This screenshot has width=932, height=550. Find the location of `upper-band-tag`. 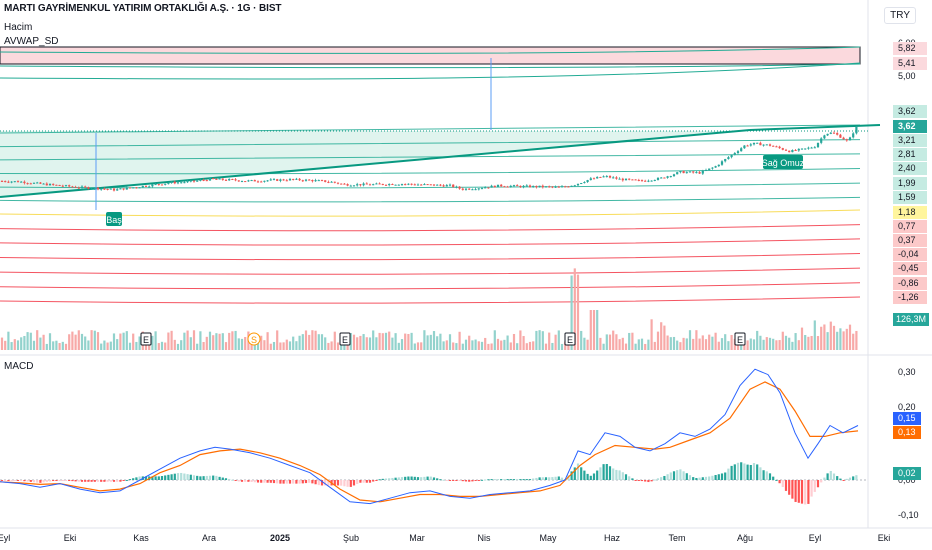

upper-band-tag is located at coordinates (910, 63).